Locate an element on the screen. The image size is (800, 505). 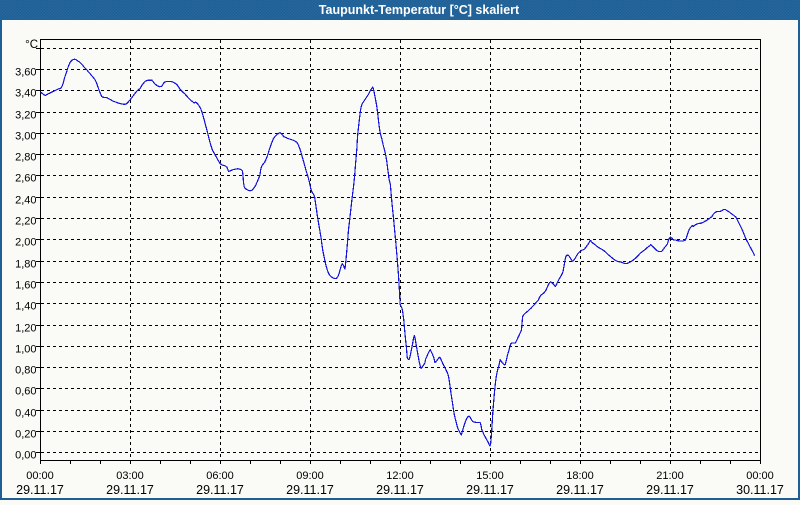
svg-text: 3,20 is located at coordinates (25, 116).